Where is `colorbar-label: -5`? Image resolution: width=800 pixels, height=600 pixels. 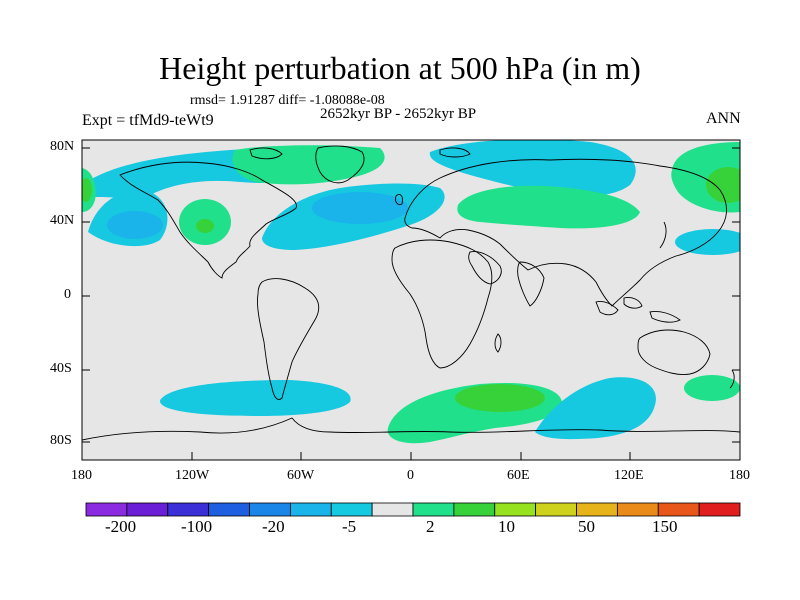 colorbar-label: -5 is located at coordinates (349, 526).